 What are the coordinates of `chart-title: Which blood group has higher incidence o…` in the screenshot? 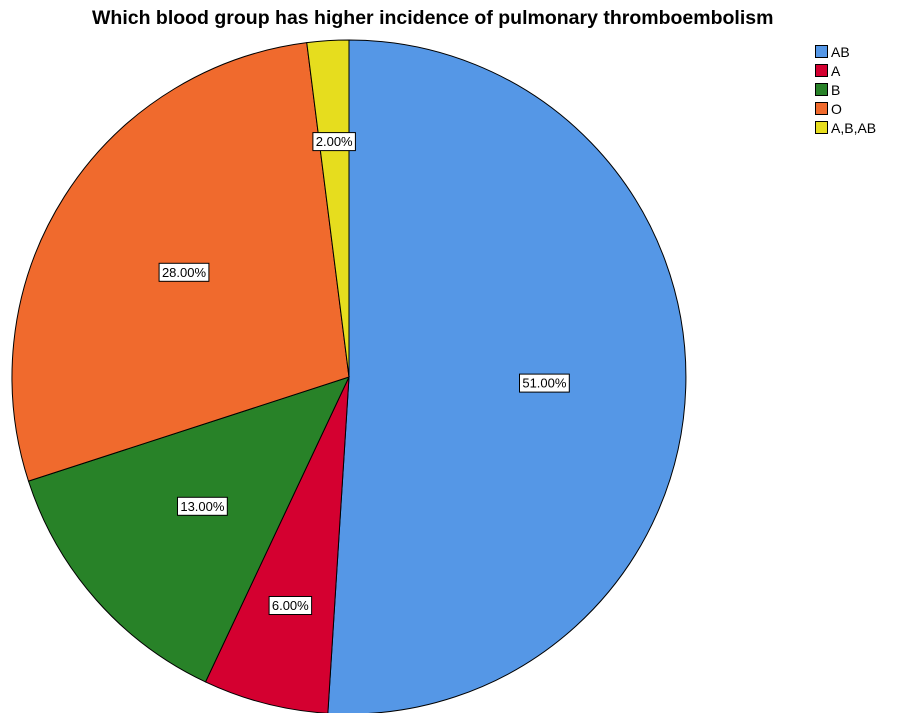 It's located at (433, 18).